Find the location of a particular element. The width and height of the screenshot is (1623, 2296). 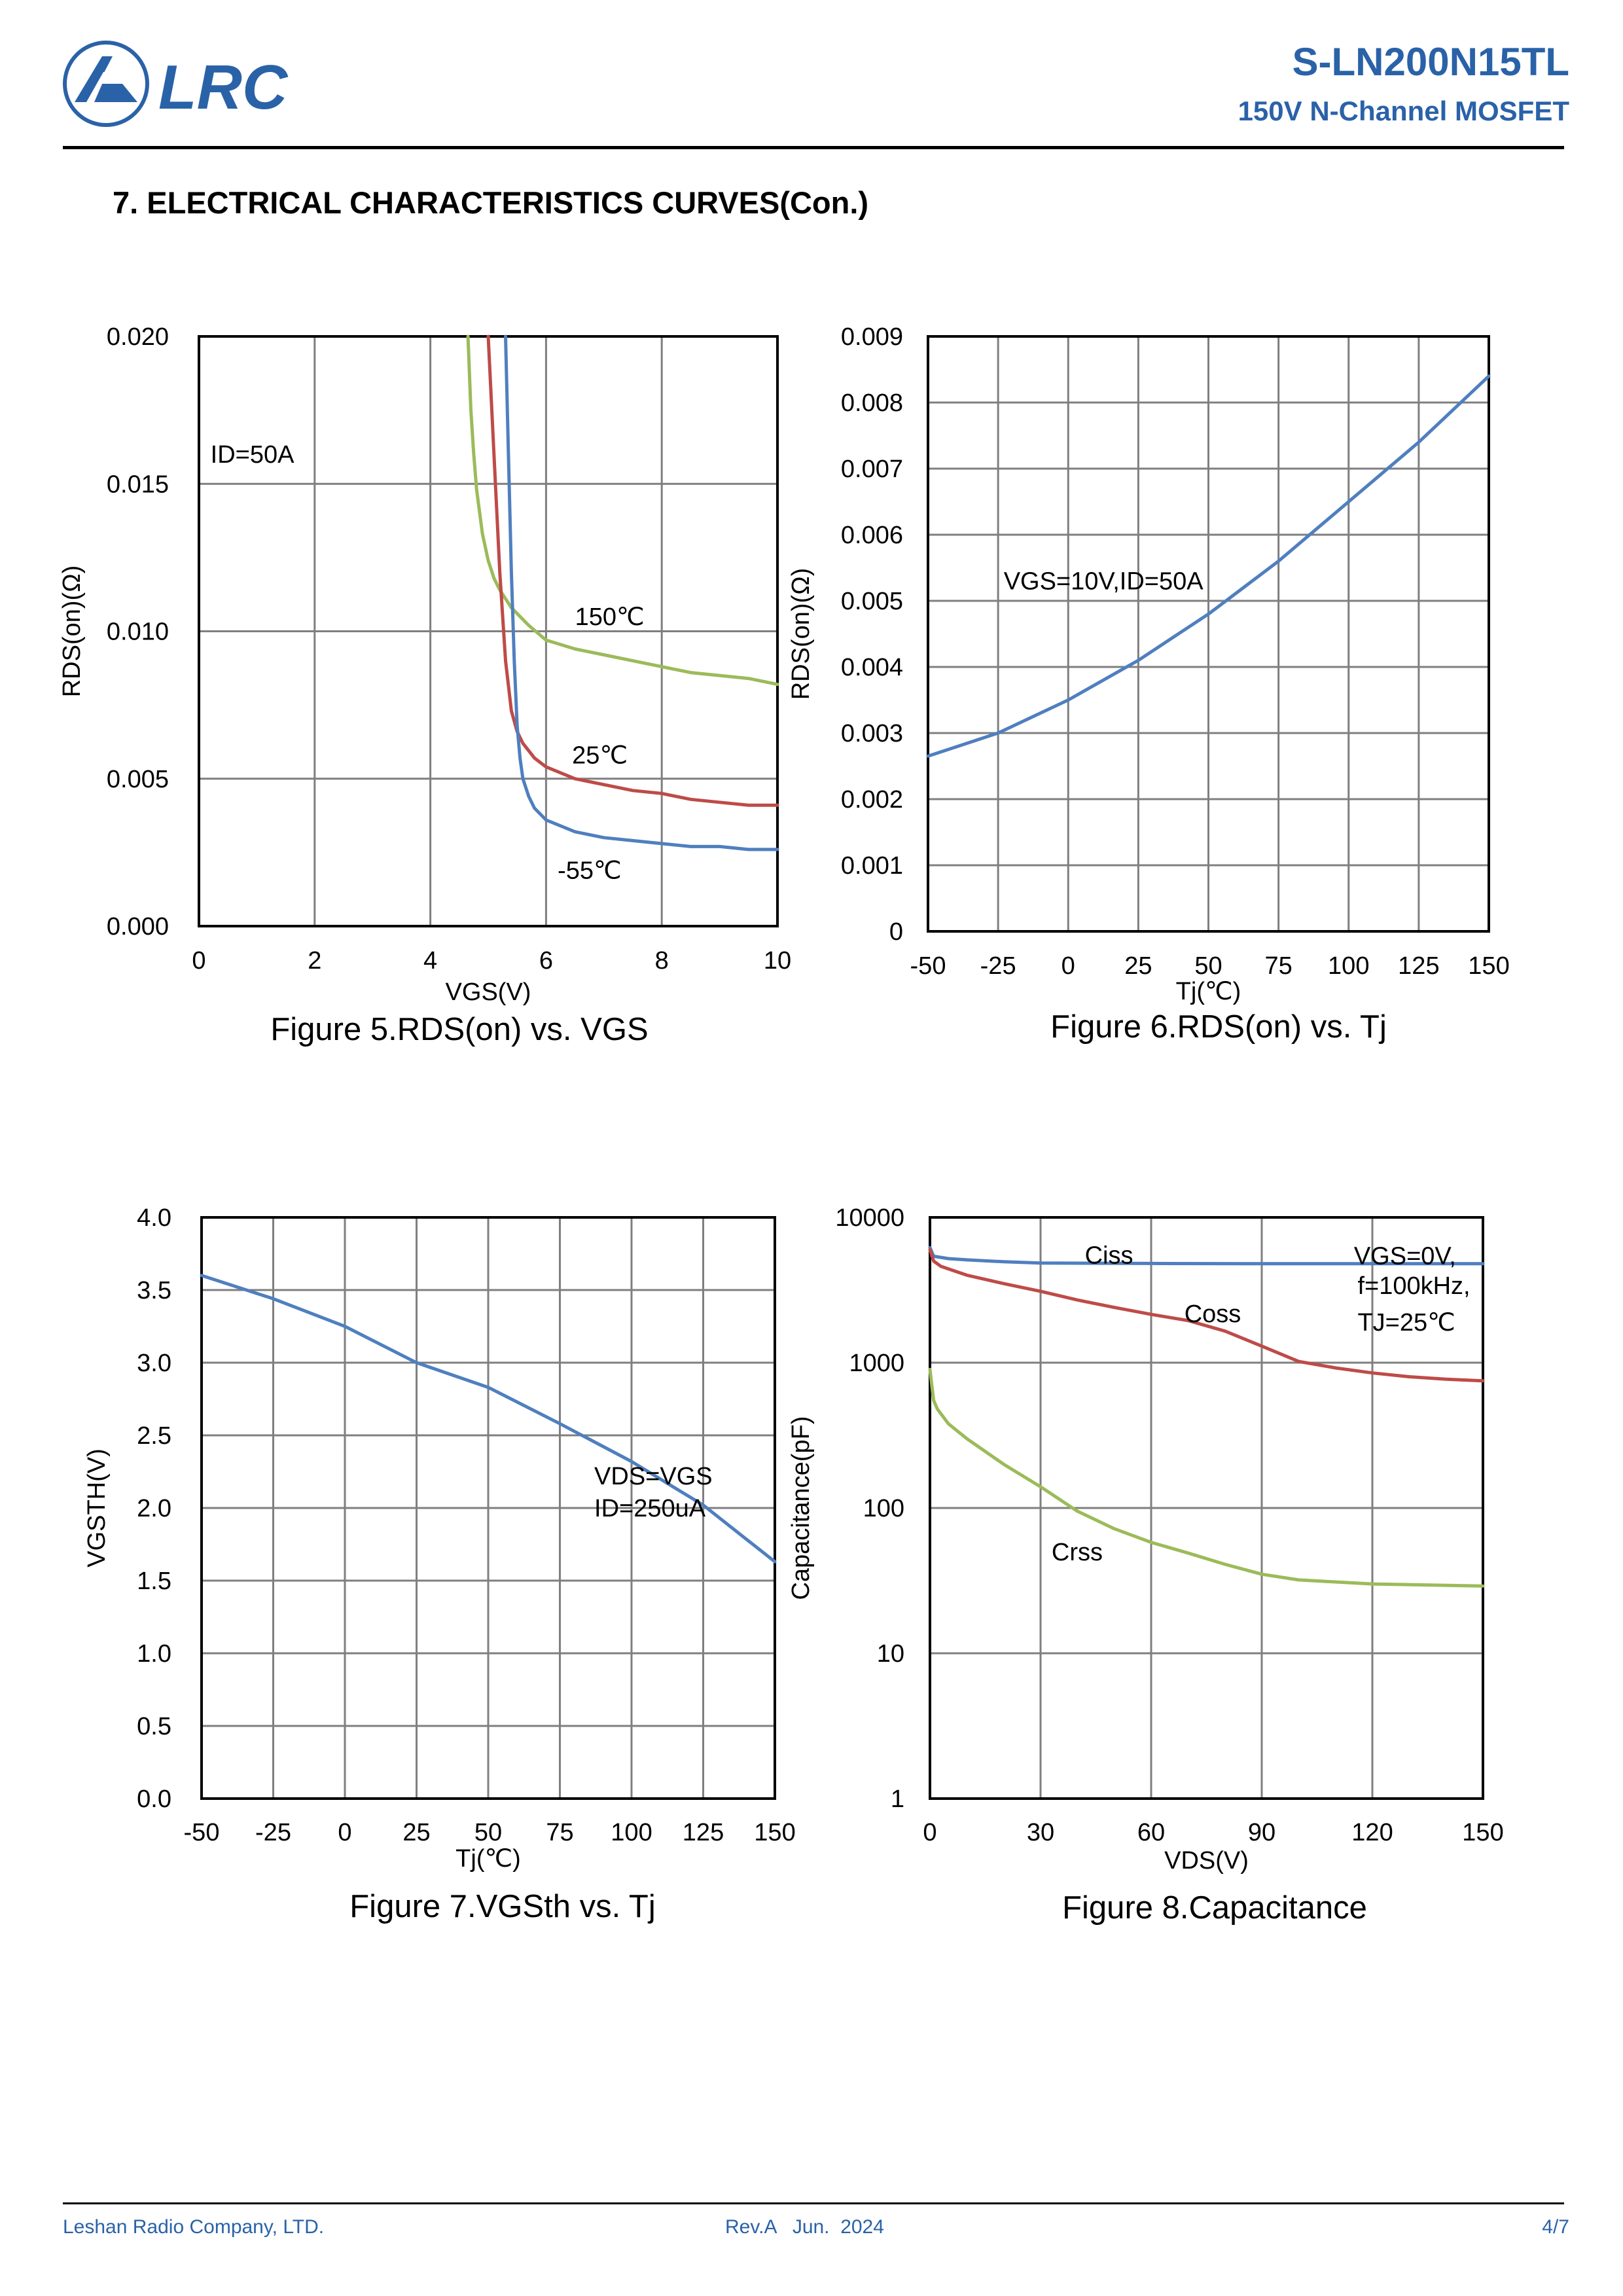

fig8-x-tick-label: 90 is located at coordinates (1261, 1833).